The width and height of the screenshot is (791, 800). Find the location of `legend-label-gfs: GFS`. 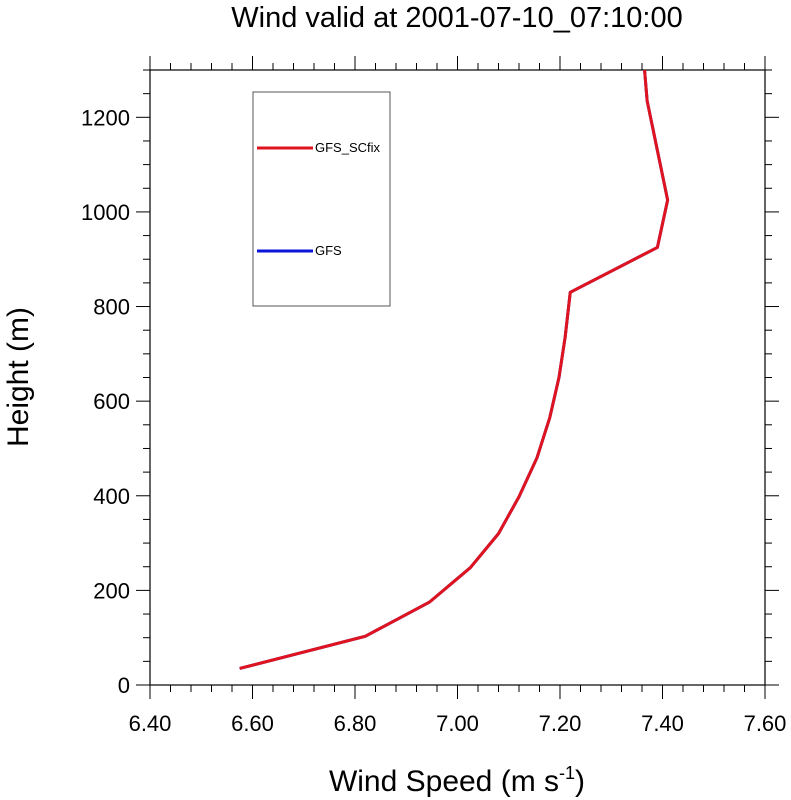

legend-label-gfs: GFS is located at coordinates (328, 250).